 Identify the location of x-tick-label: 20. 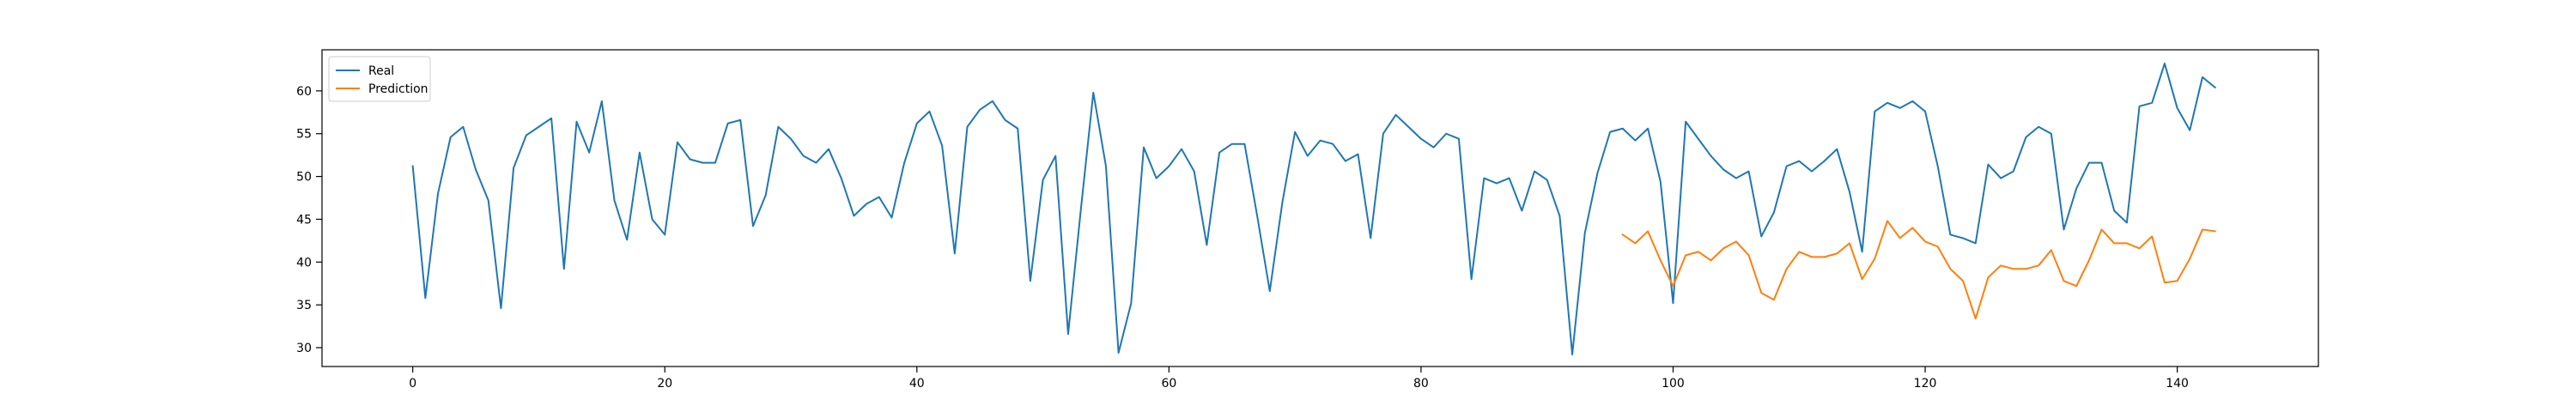
(664, 384).